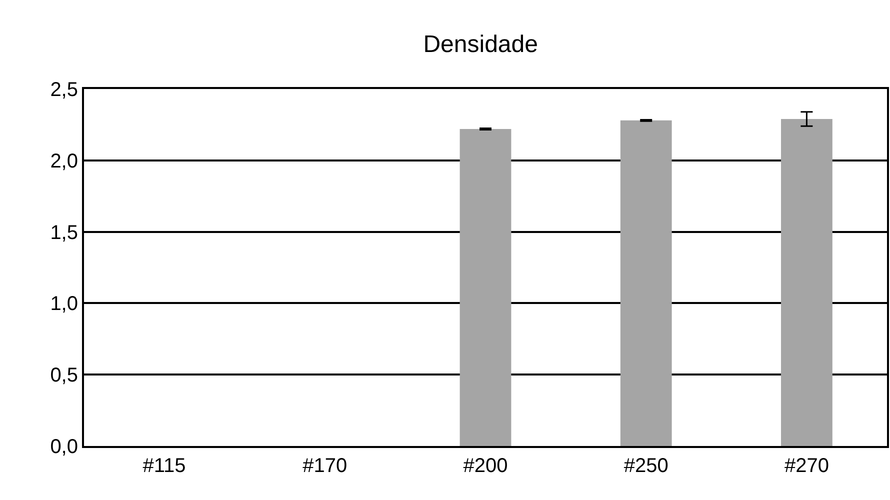  Describe the element at coordinates (64, 161) in the screenshot. I see `y-tick-label: 2,0` at that location.